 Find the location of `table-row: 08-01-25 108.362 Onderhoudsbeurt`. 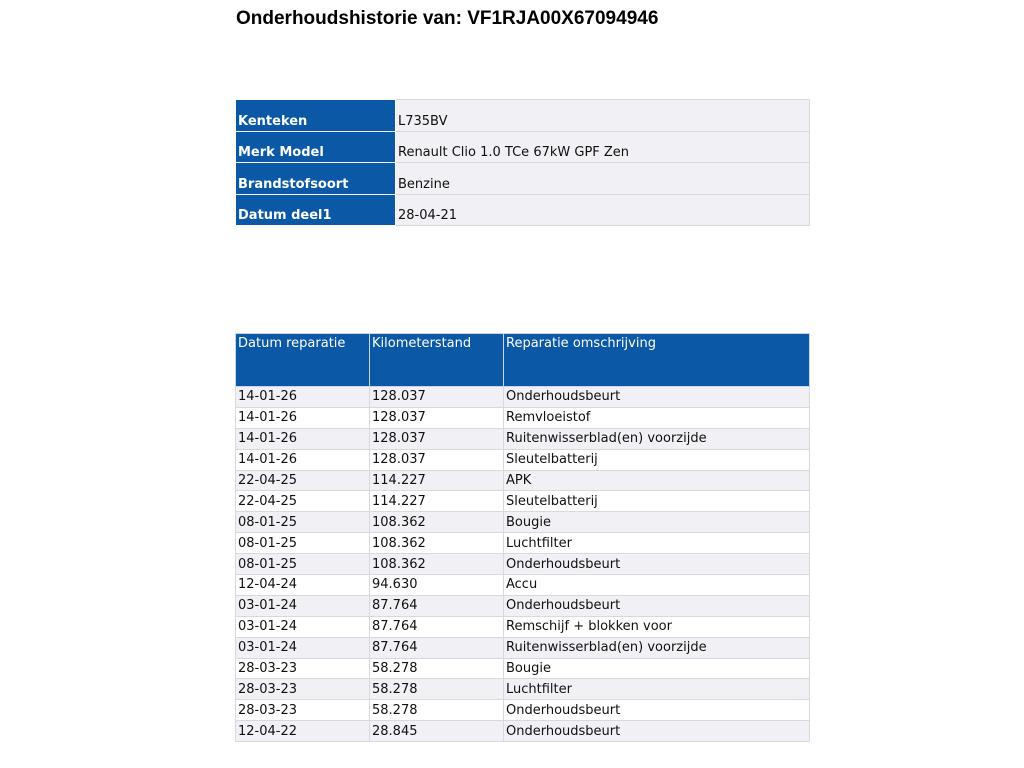

table-row: 08-01-25 108.362 Onderhoudsbeurt is located at coordinates (522, 564).